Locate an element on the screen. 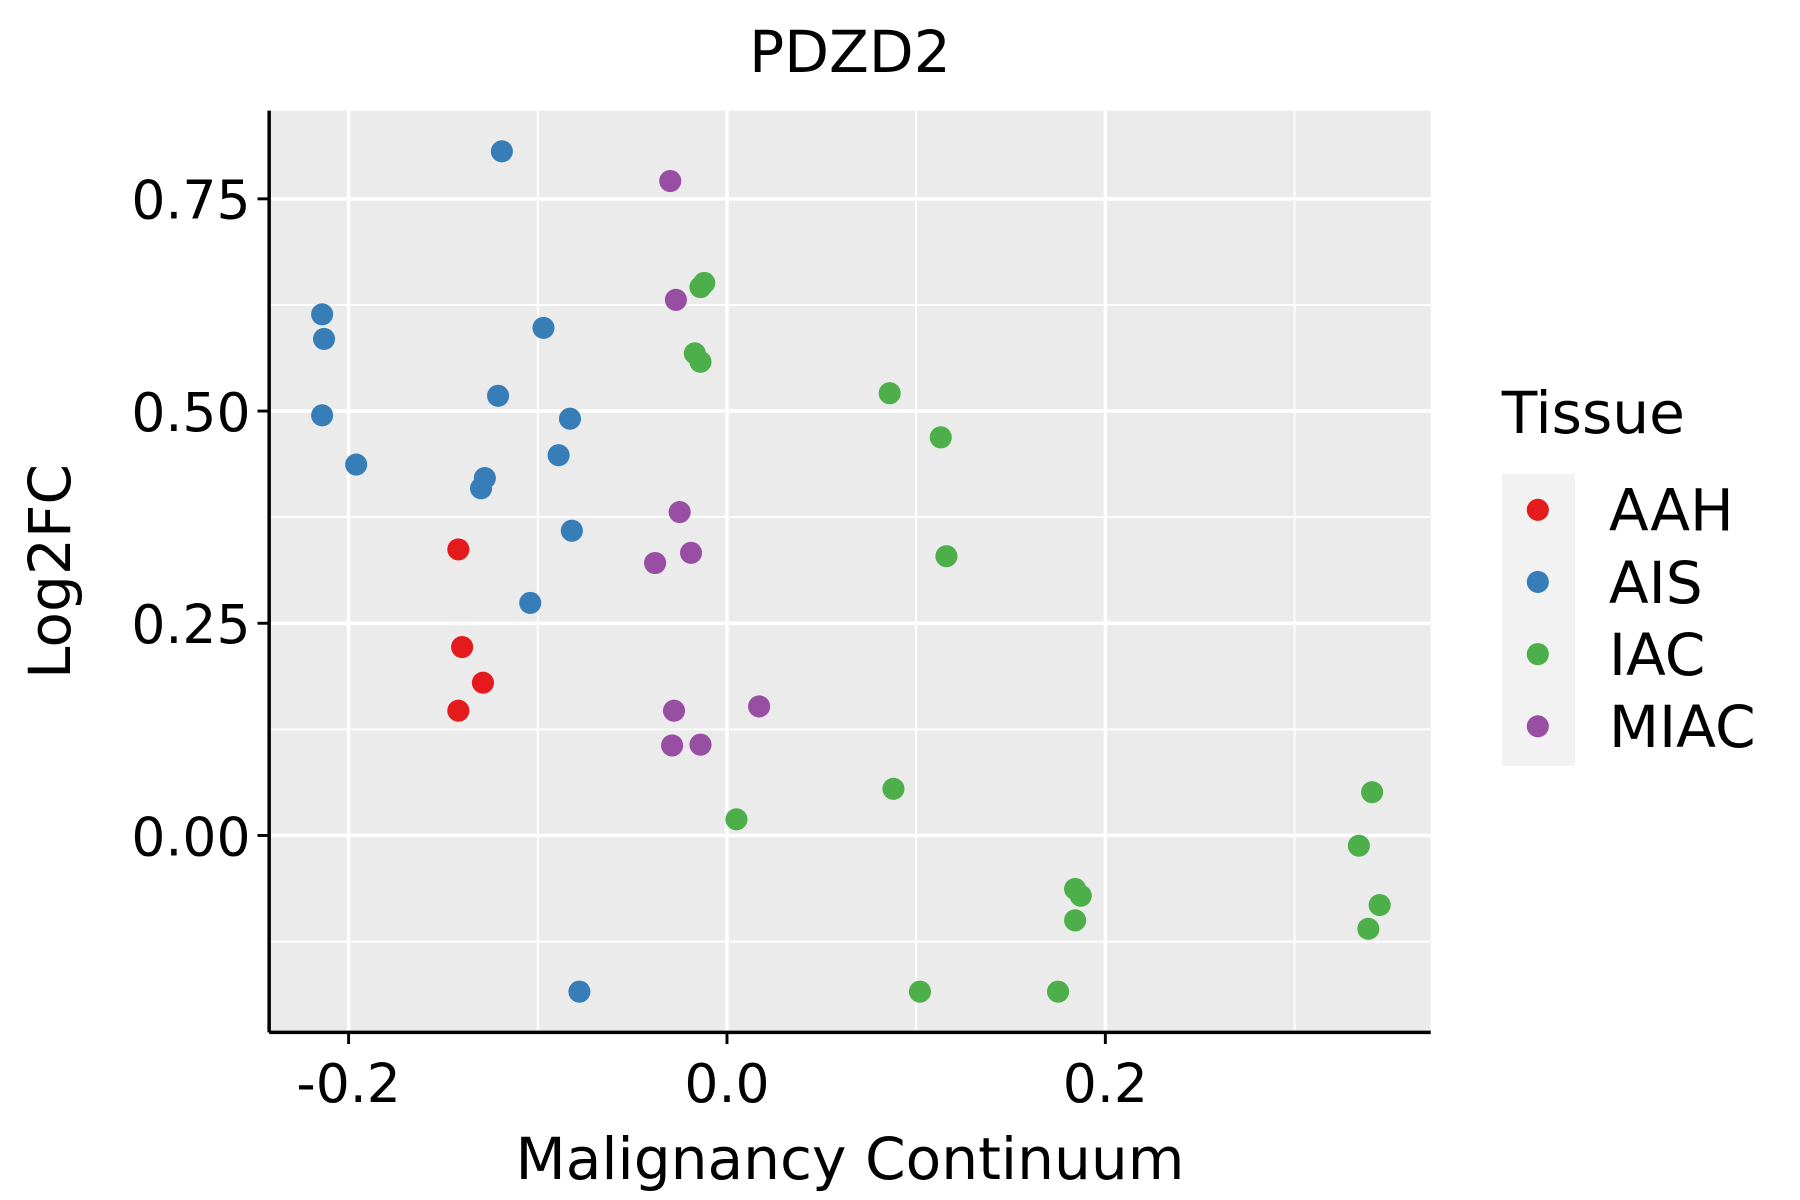  x-tick-label: 0.2 is located at coordinates (1105, 1083).